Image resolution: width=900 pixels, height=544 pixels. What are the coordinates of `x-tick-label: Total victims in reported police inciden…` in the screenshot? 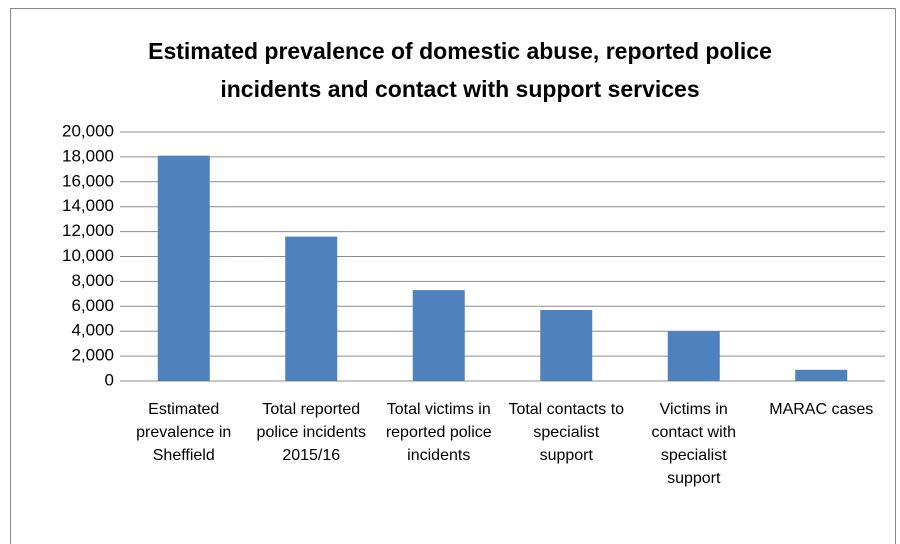 It's located at (438, 432).